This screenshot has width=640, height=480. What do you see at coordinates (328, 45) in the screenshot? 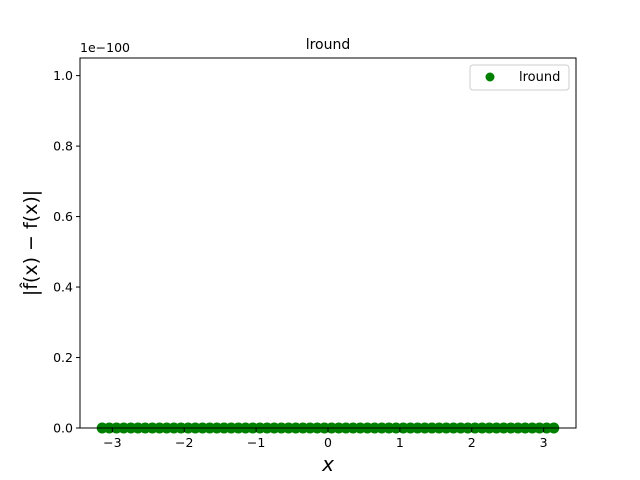
I see `chart-title: lround` at bounding box center [328, 45].